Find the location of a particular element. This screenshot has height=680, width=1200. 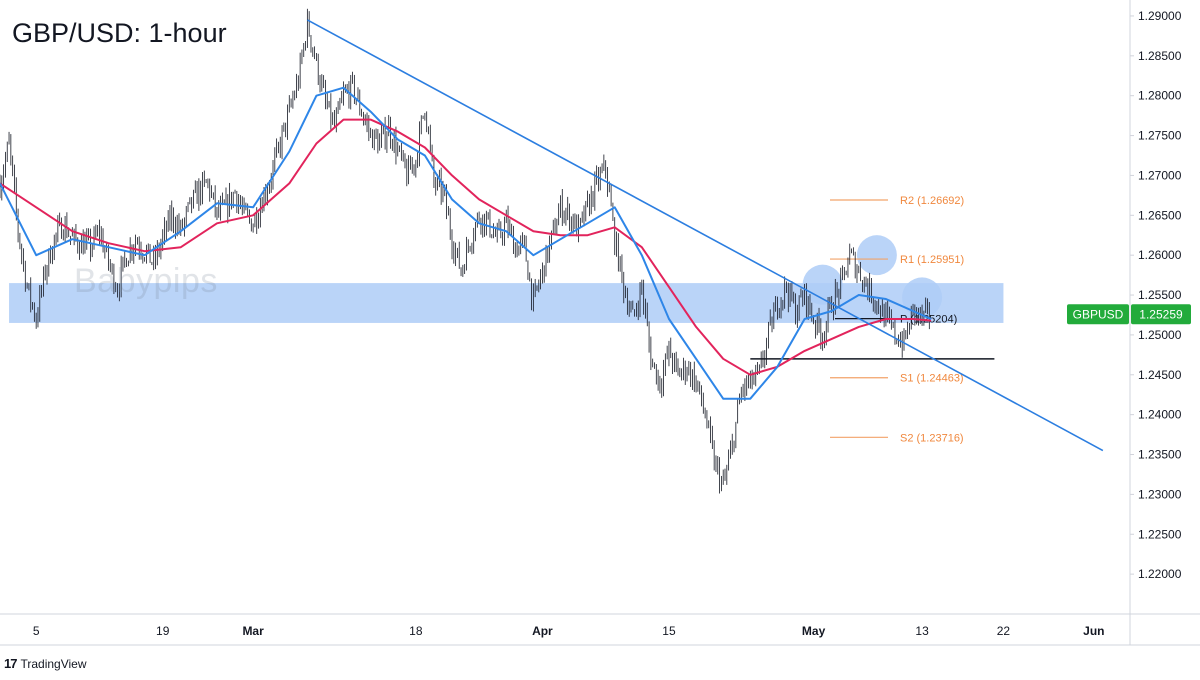

y-tick-label-7: 1.25500 is located at coordinates (1160, 295).